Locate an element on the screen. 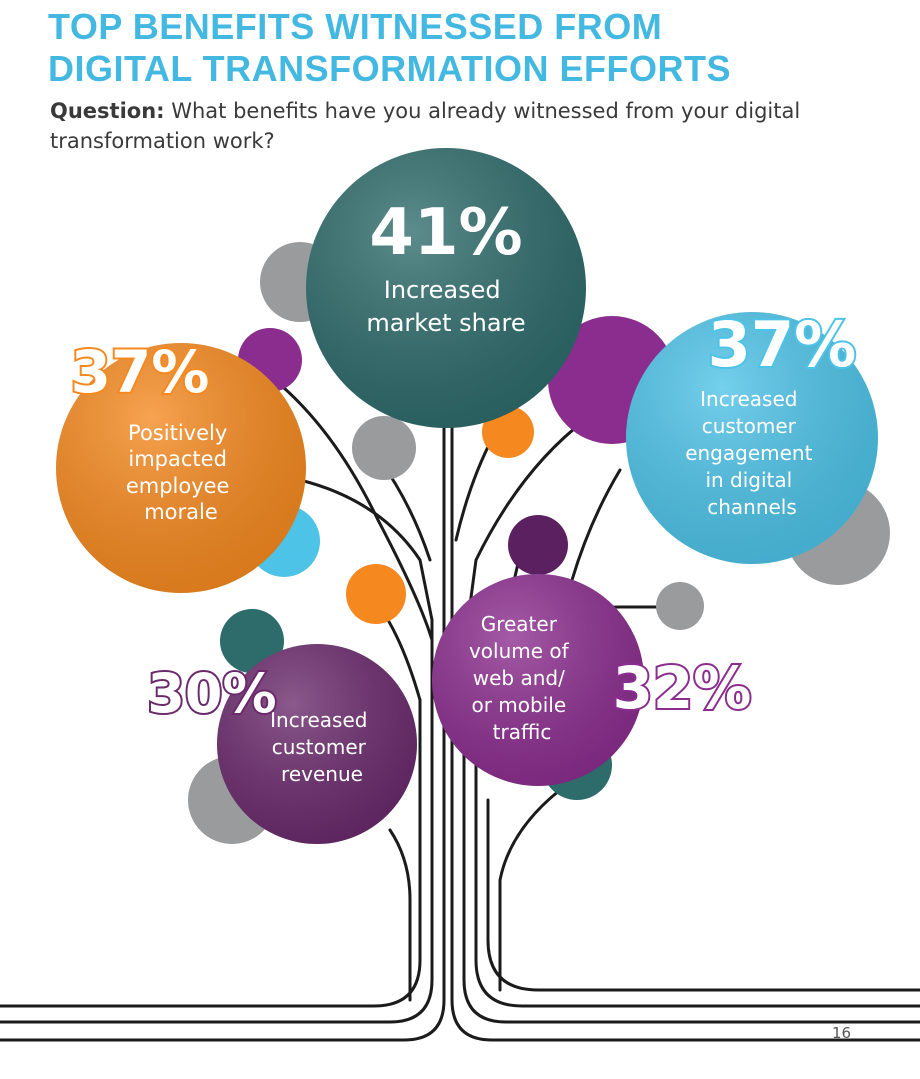 The image size is (920, 1079). benefit-bubble-1: Positively impacted employee morale 37% is located at coordinates (181, 464).